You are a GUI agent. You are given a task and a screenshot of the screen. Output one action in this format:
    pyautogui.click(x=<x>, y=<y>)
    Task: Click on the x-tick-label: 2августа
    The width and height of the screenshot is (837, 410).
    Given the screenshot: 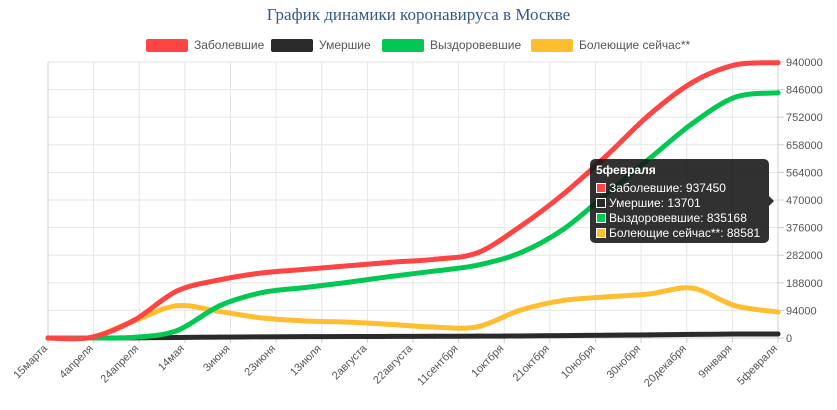 What is the action you would take?
    pyautogui.click(x=350, y=362)
    